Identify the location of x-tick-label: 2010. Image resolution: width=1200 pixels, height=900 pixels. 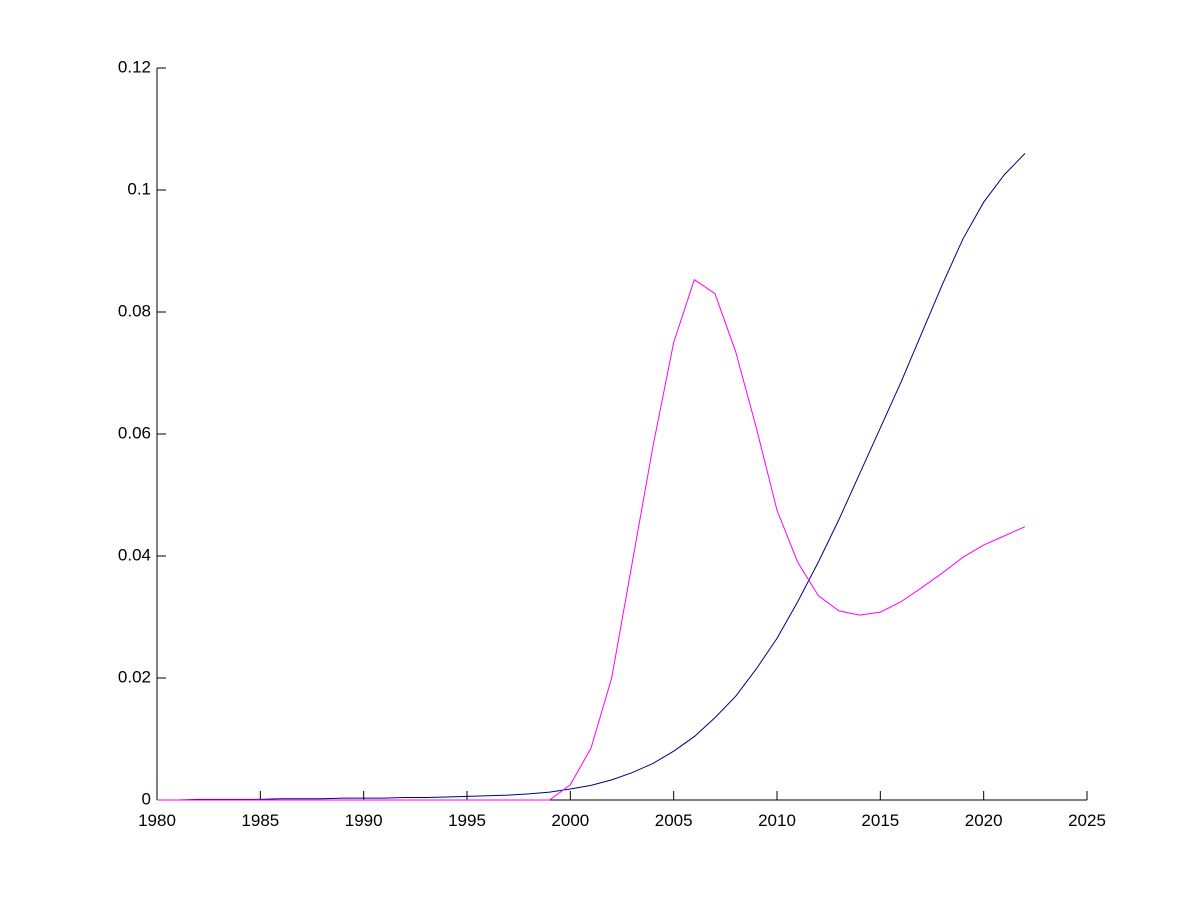
(777, 820).